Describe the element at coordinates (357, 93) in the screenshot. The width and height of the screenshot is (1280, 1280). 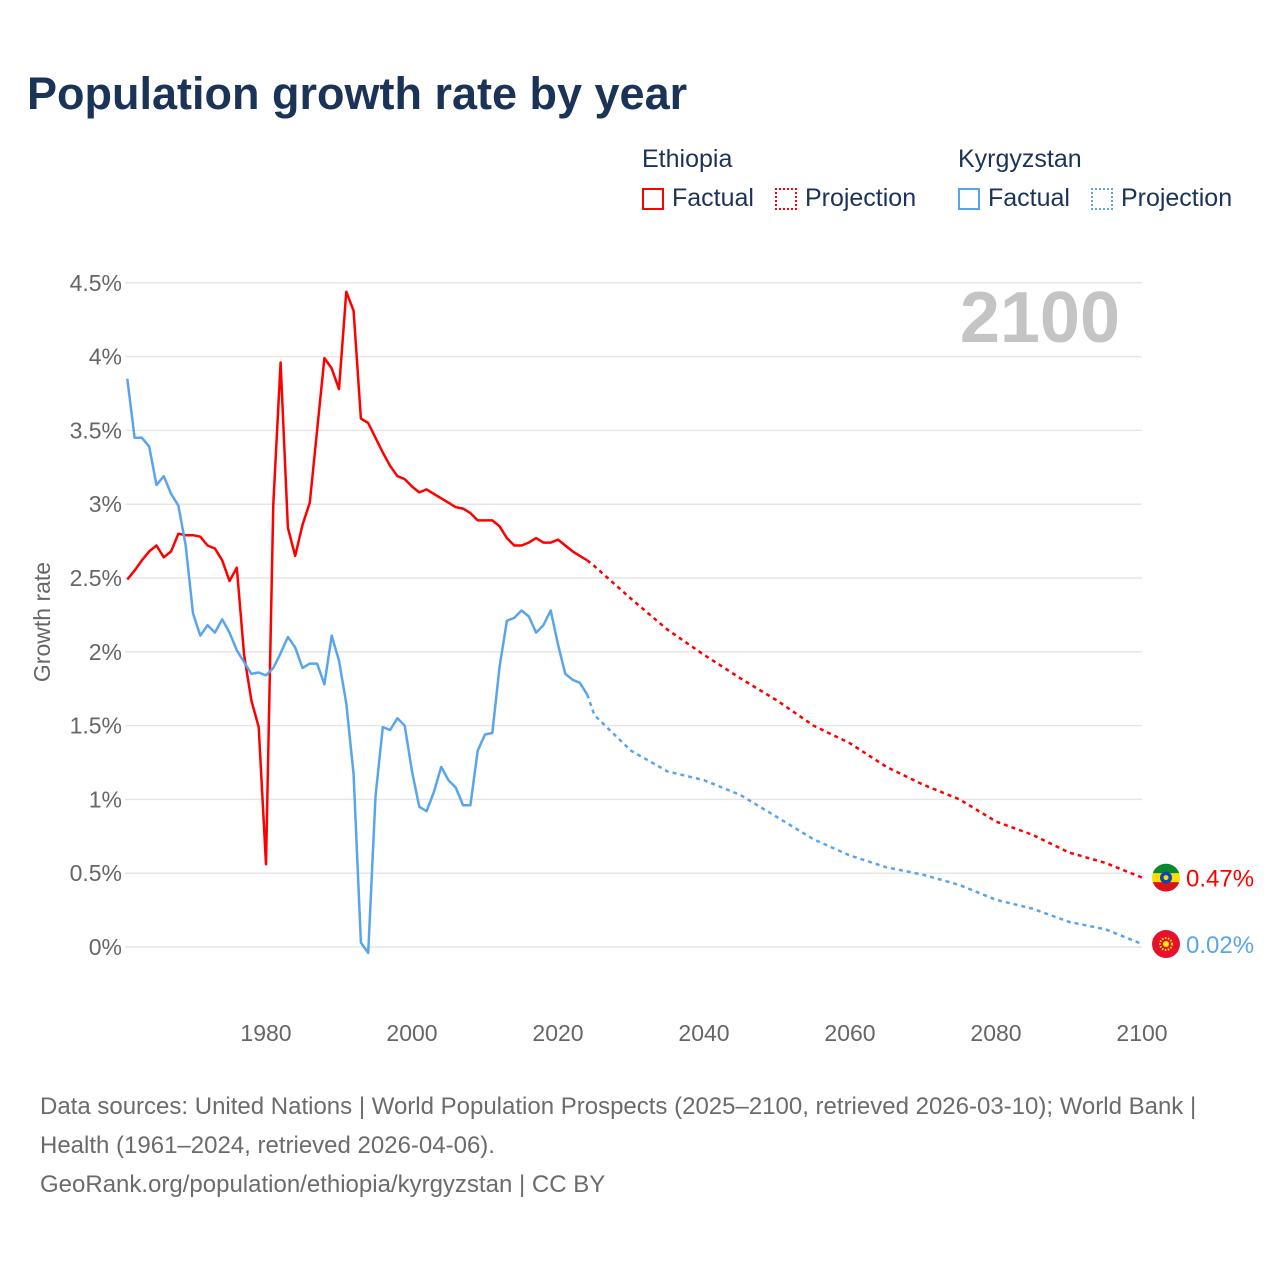
I see `chart-title: Population growth rate by year` at that location.